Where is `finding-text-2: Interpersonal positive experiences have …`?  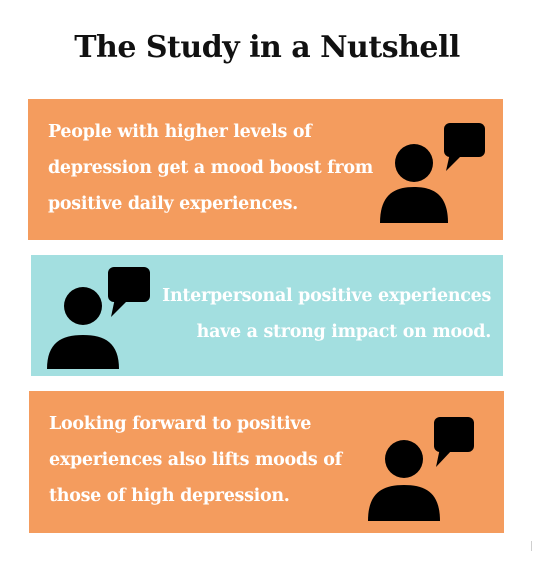
finding-text-2: Interpersonal positive experiences have … is located at coordinates (326, 314).